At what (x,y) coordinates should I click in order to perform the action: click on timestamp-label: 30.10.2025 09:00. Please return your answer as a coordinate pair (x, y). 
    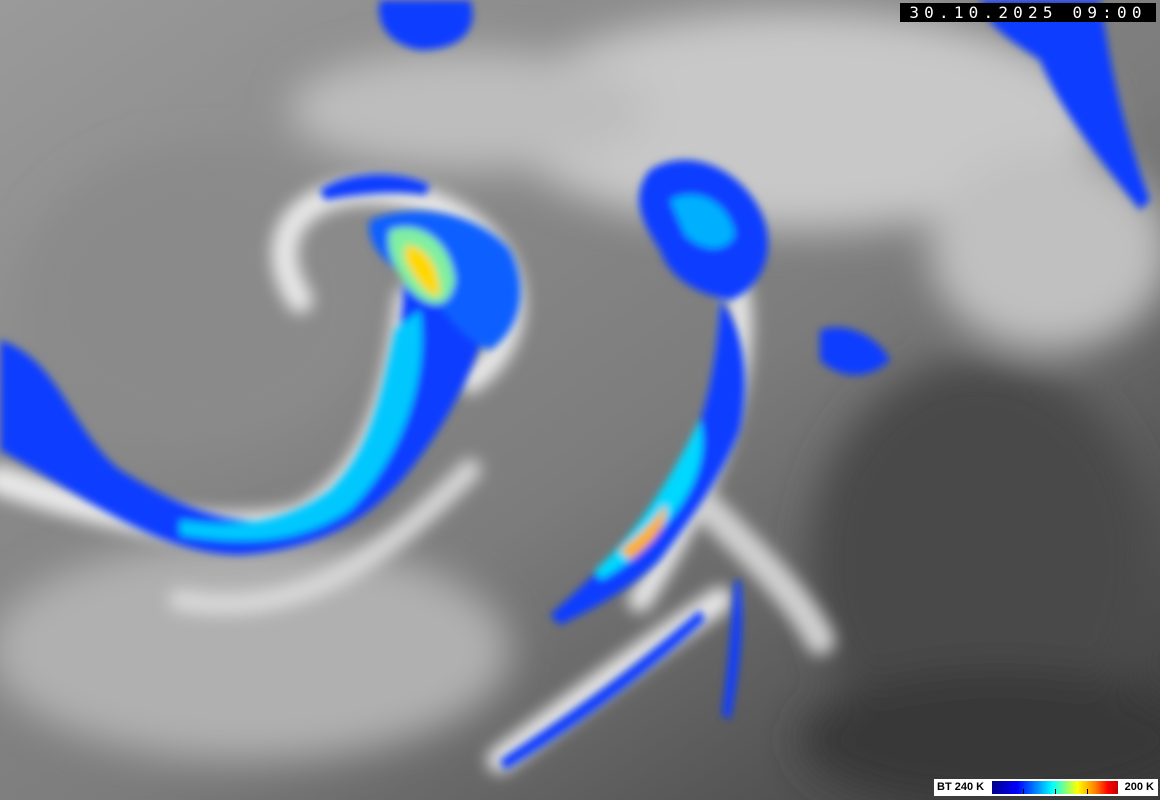
    Looking at the image, I should click on (1028, 12).